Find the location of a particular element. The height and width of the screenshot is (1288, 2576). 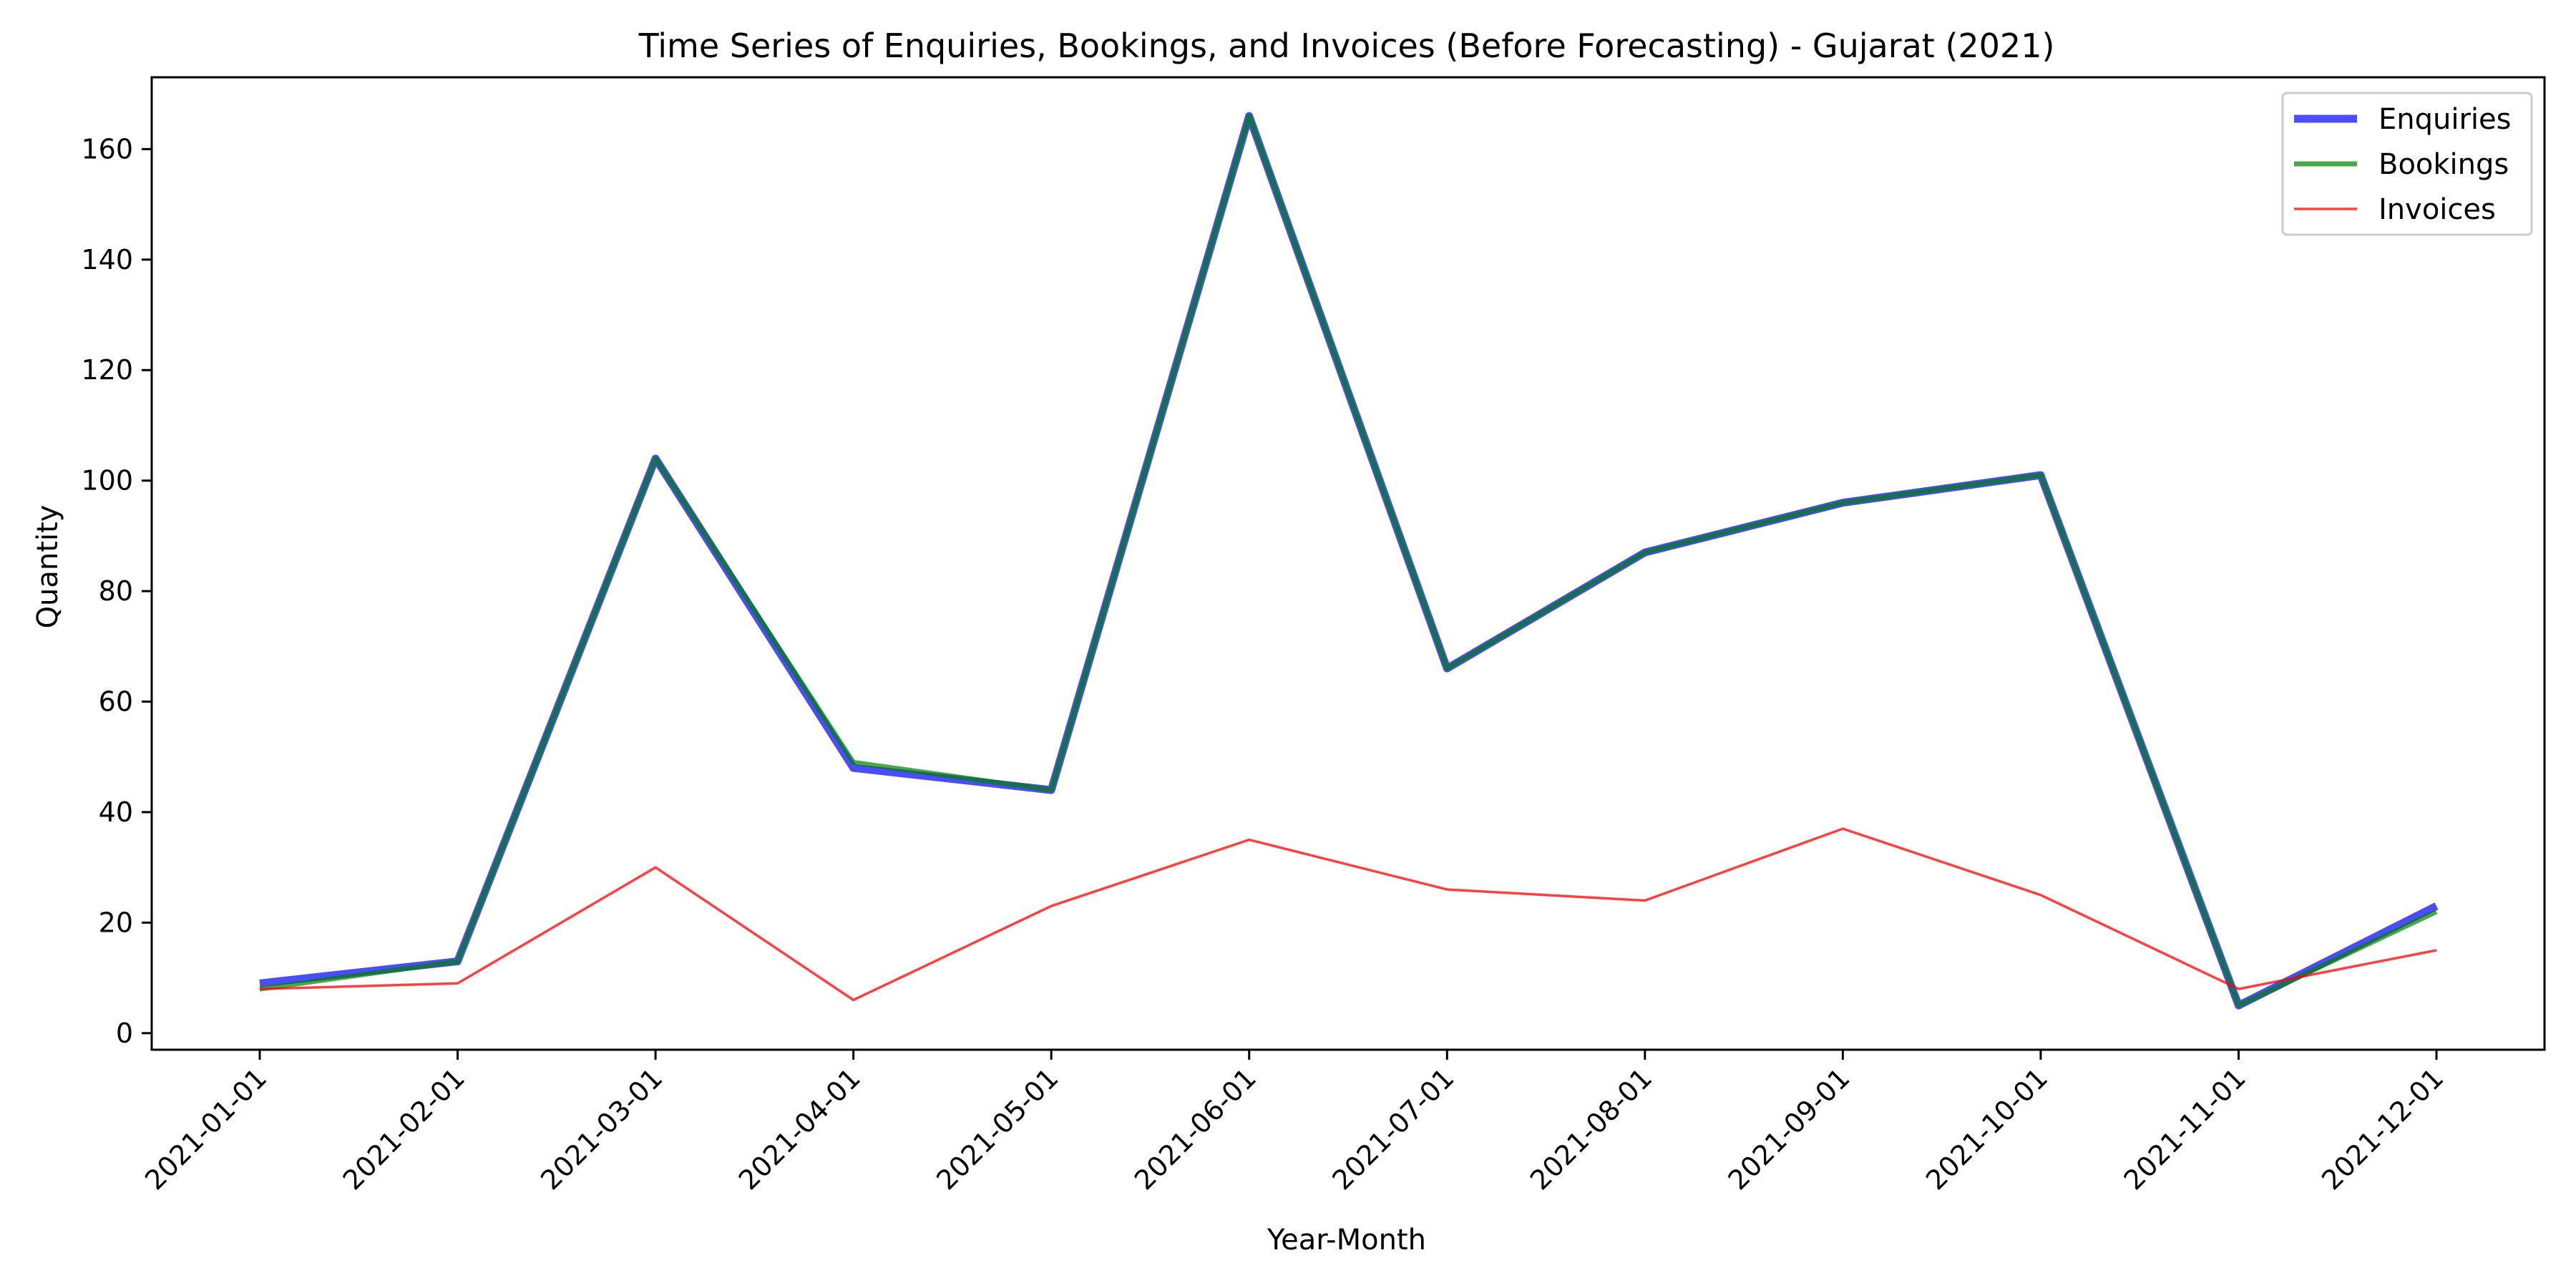

y-tick-label: 160 is located at coordinates (107, 149).